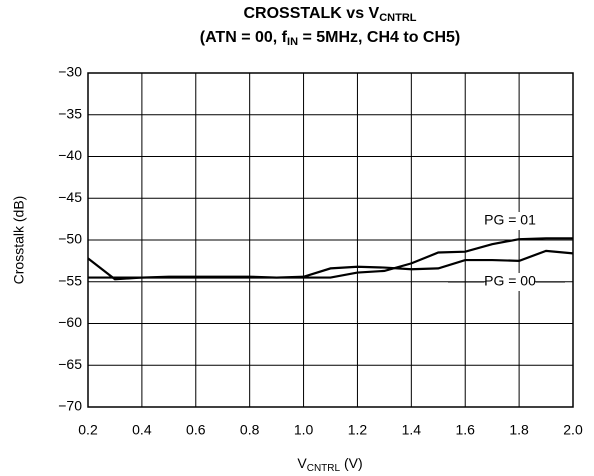  Describe the element at coordinates (70, 197) in the screenshot. I see `y-tick-label: −45` at that location.